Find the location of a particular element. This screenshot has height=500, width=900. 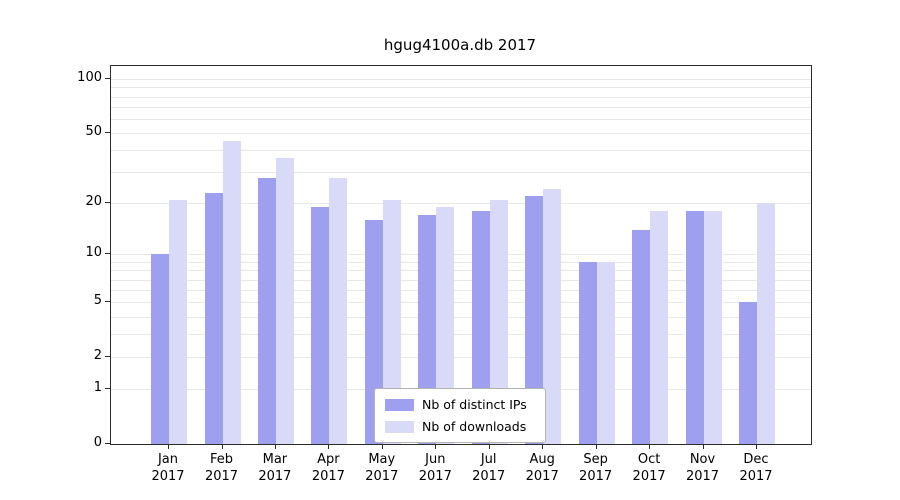

chart-title: hgug4100a.db 2017 is located at coordinates (460, 45).